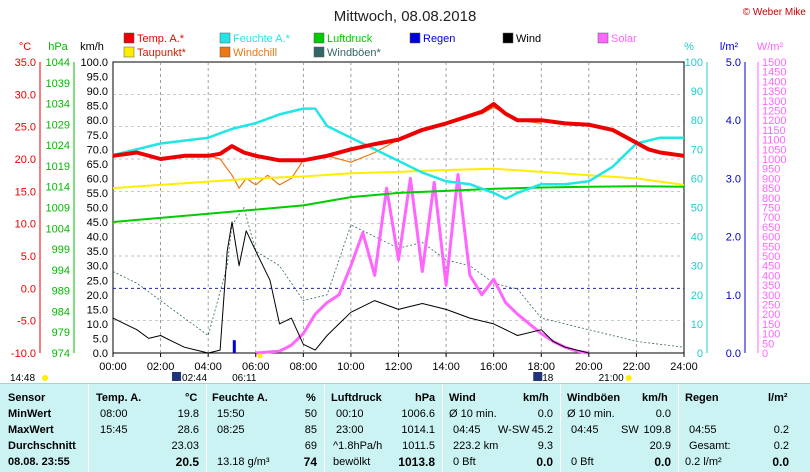 The image size is (810, 472). What do you see at coordinates (25, 63) in the screenshot?
I see `temp-tick-label: 35.0` at bounding box center [25, 63].